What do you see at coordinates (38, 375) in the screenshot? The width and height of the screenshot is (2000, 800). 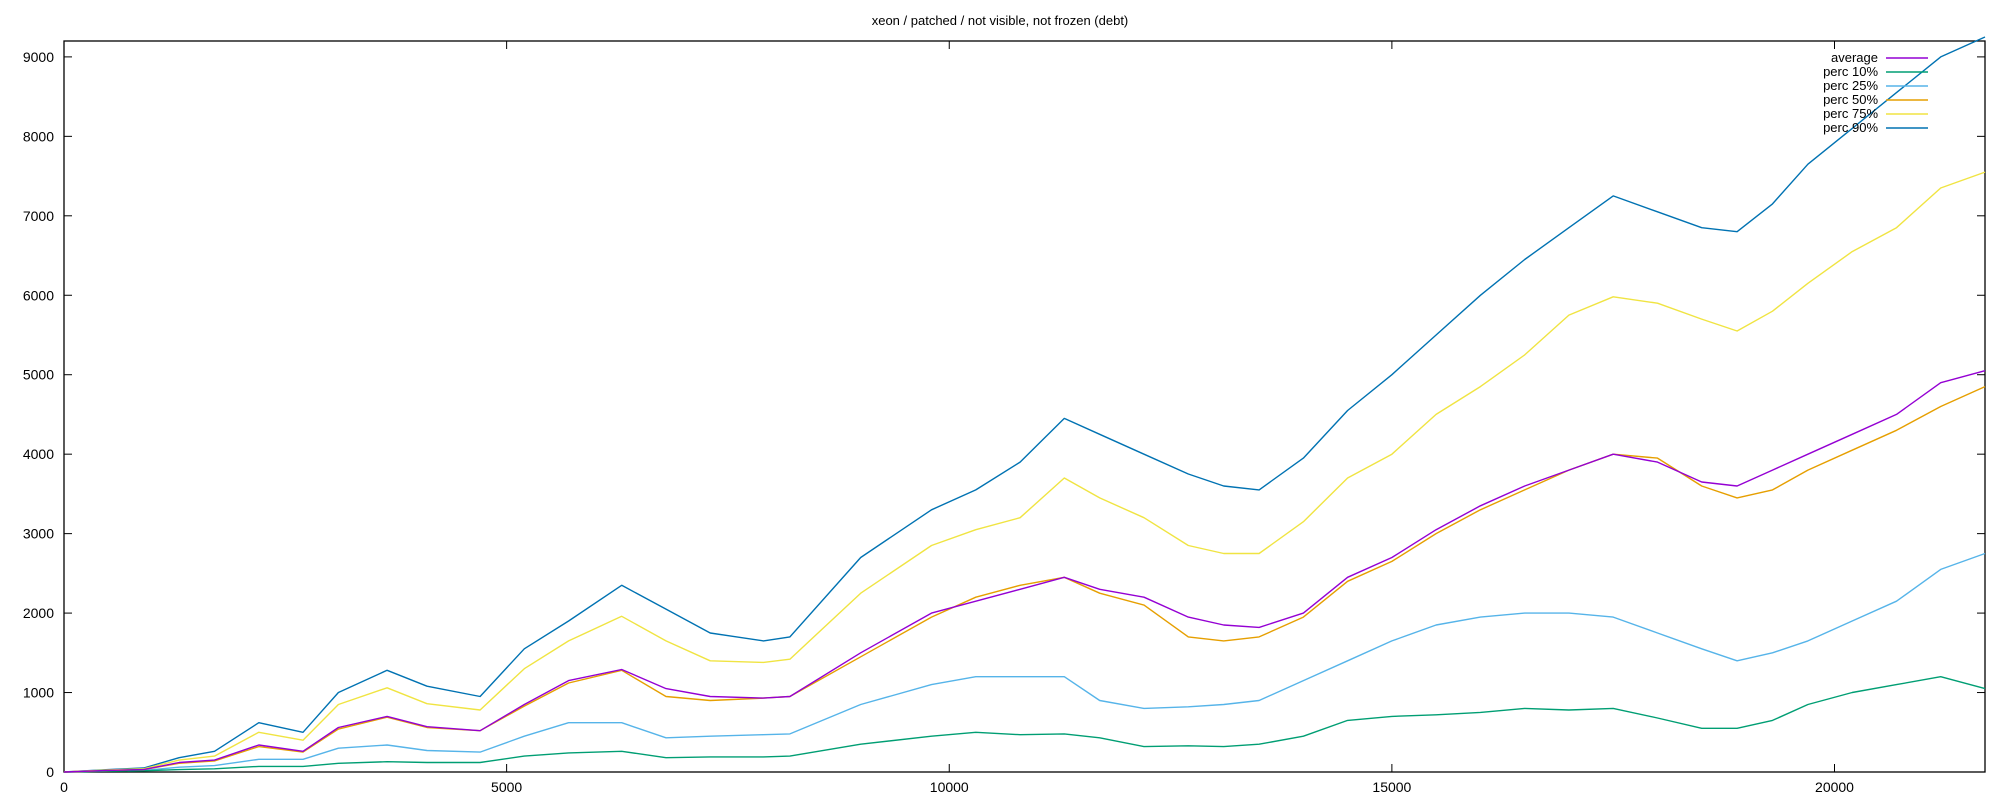 I see `y-tick-label: 5000` at bounding box center [38, 375].